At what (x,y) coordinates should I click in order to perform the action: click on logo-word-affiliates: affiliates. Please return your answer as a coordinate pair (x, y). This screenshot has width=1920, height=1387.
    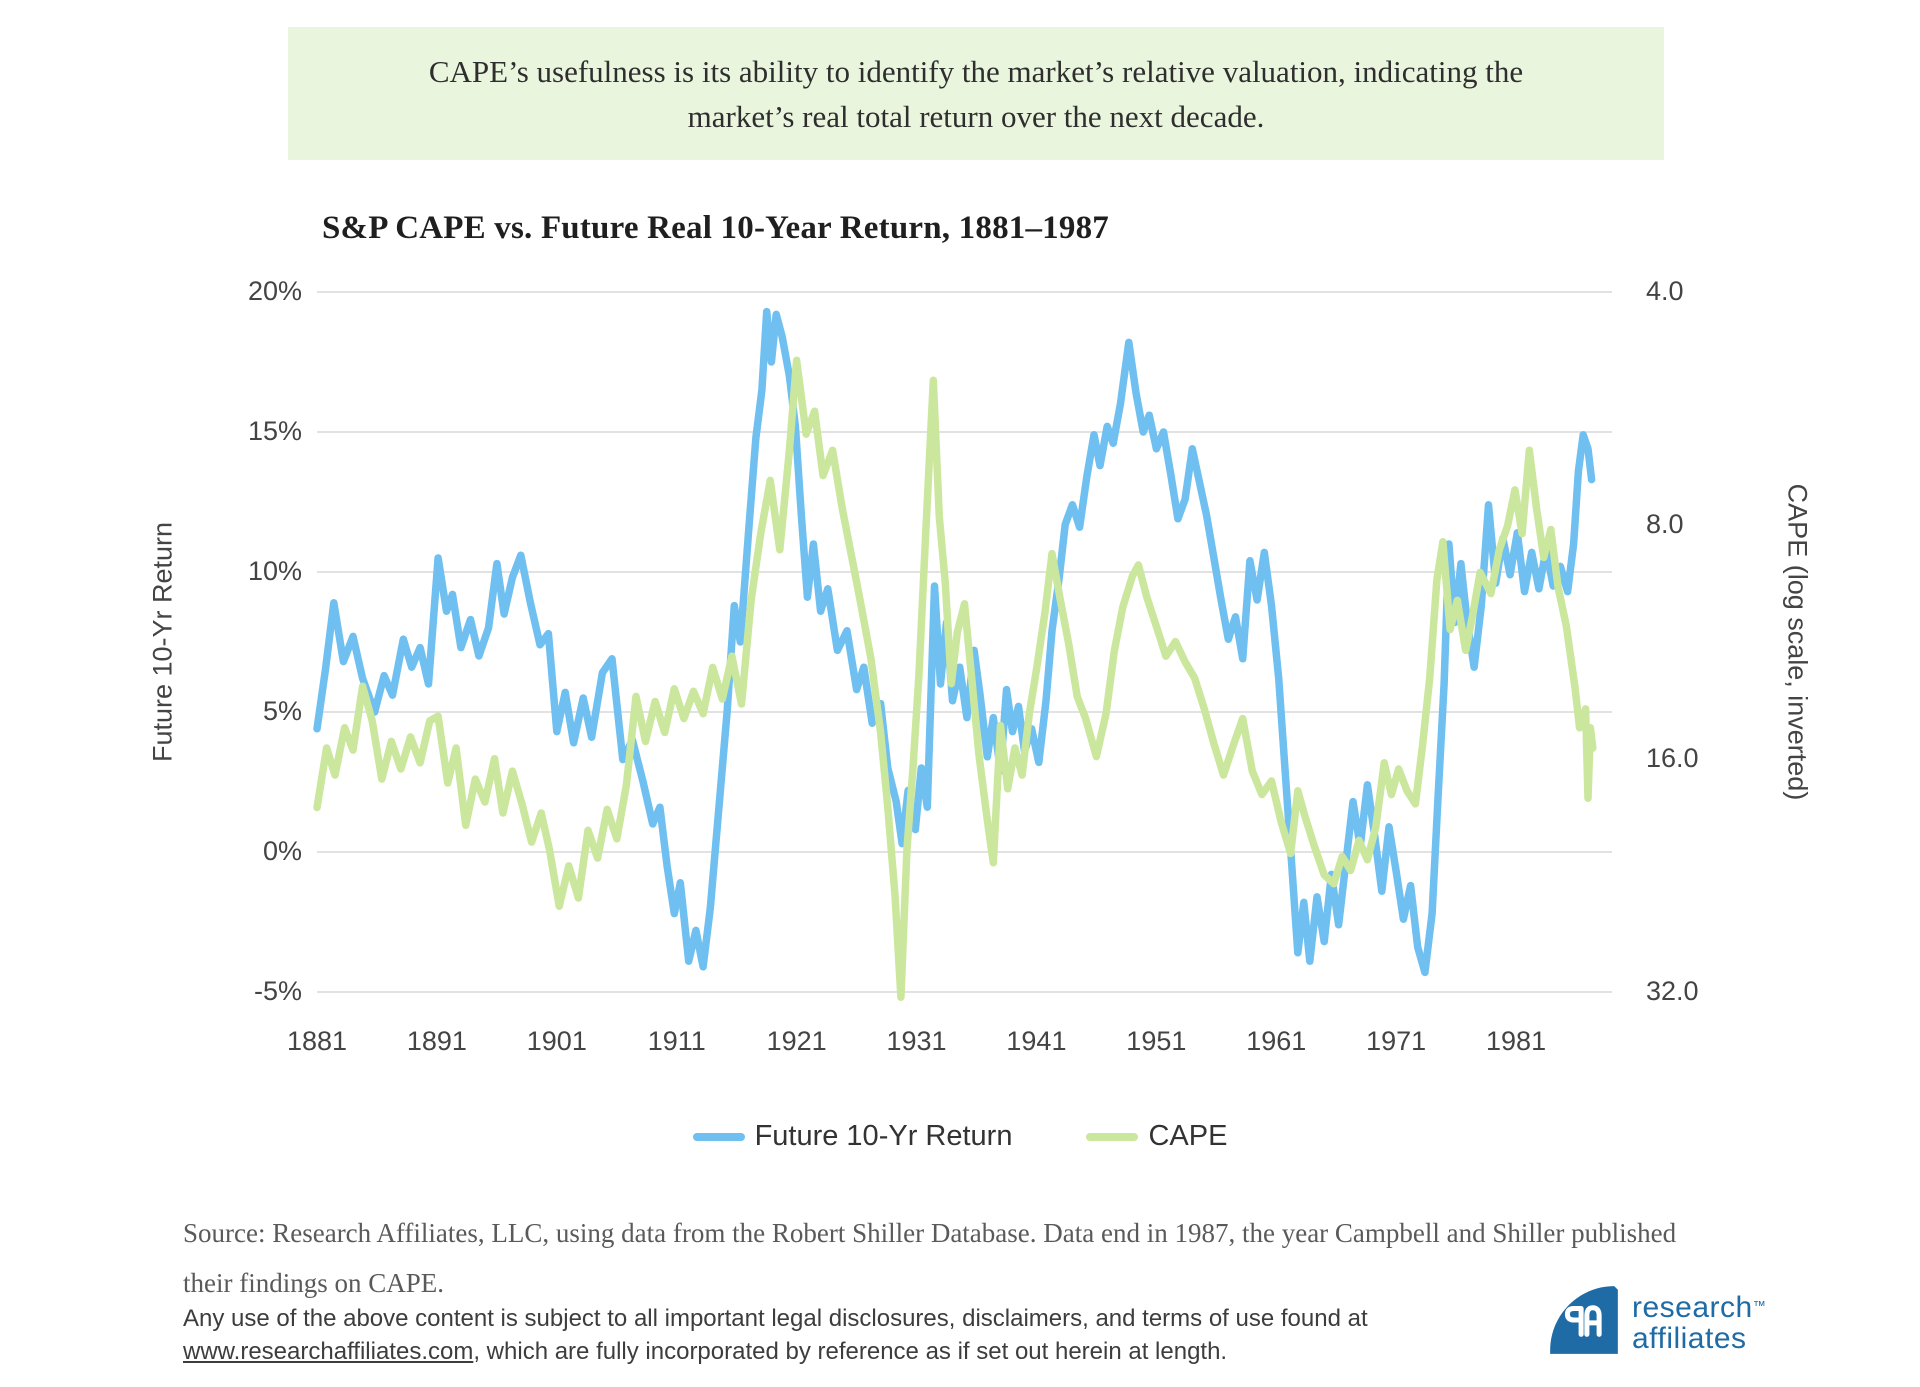
    Looking at the image, I should click on (1689, 1338).